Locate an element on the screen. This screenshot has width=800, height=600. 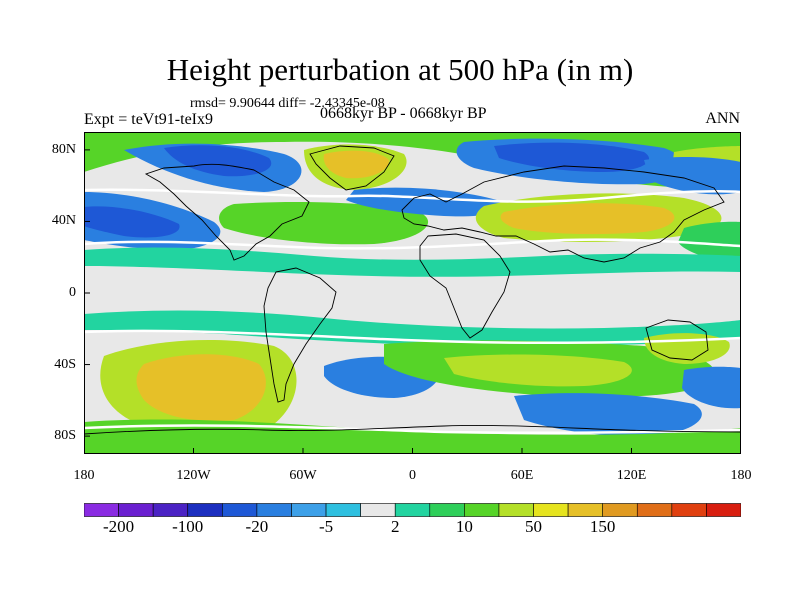
colorbar-label: 2 is located at coordinates (395, 526).